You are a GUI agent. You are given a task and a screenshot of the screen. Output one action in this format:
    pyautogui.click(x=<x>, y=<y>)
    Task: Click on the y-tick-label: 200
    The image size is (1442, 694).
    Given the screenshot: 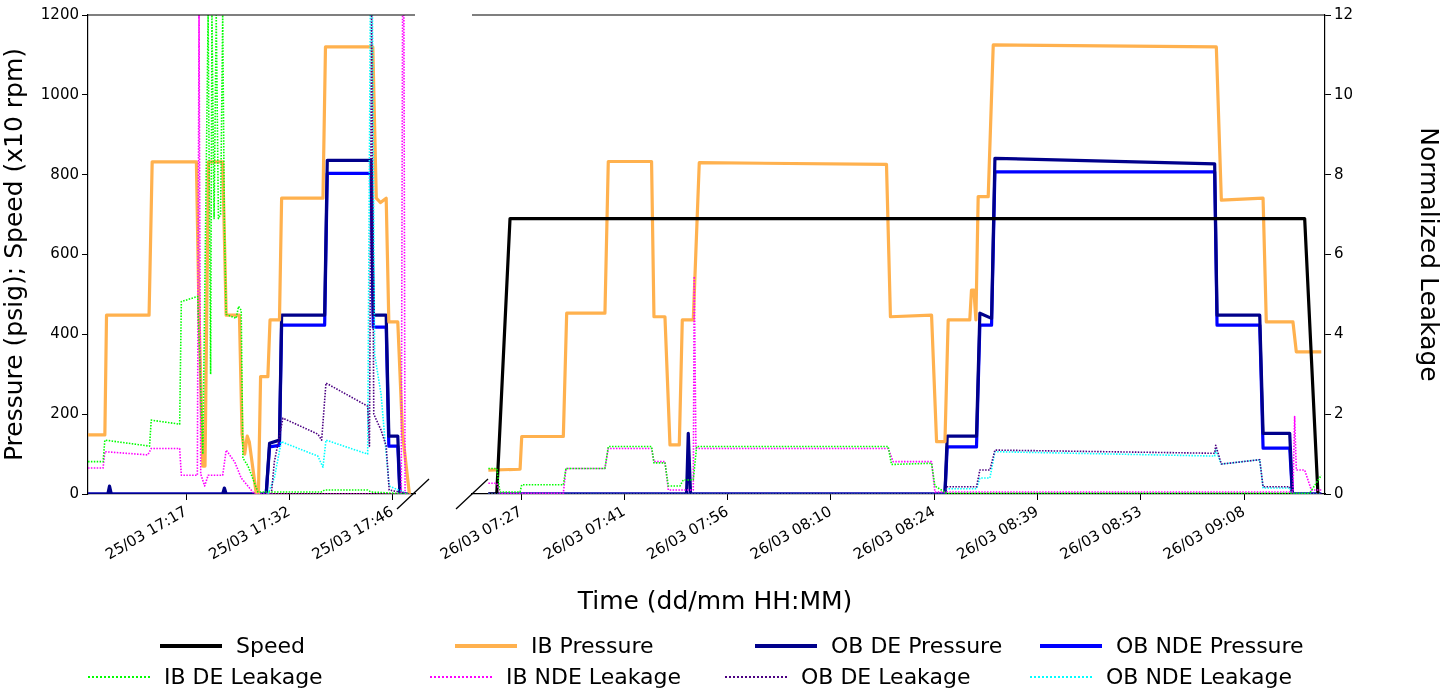 What is the action you would take?
    pyautogui.click(x=64, y=413)
    